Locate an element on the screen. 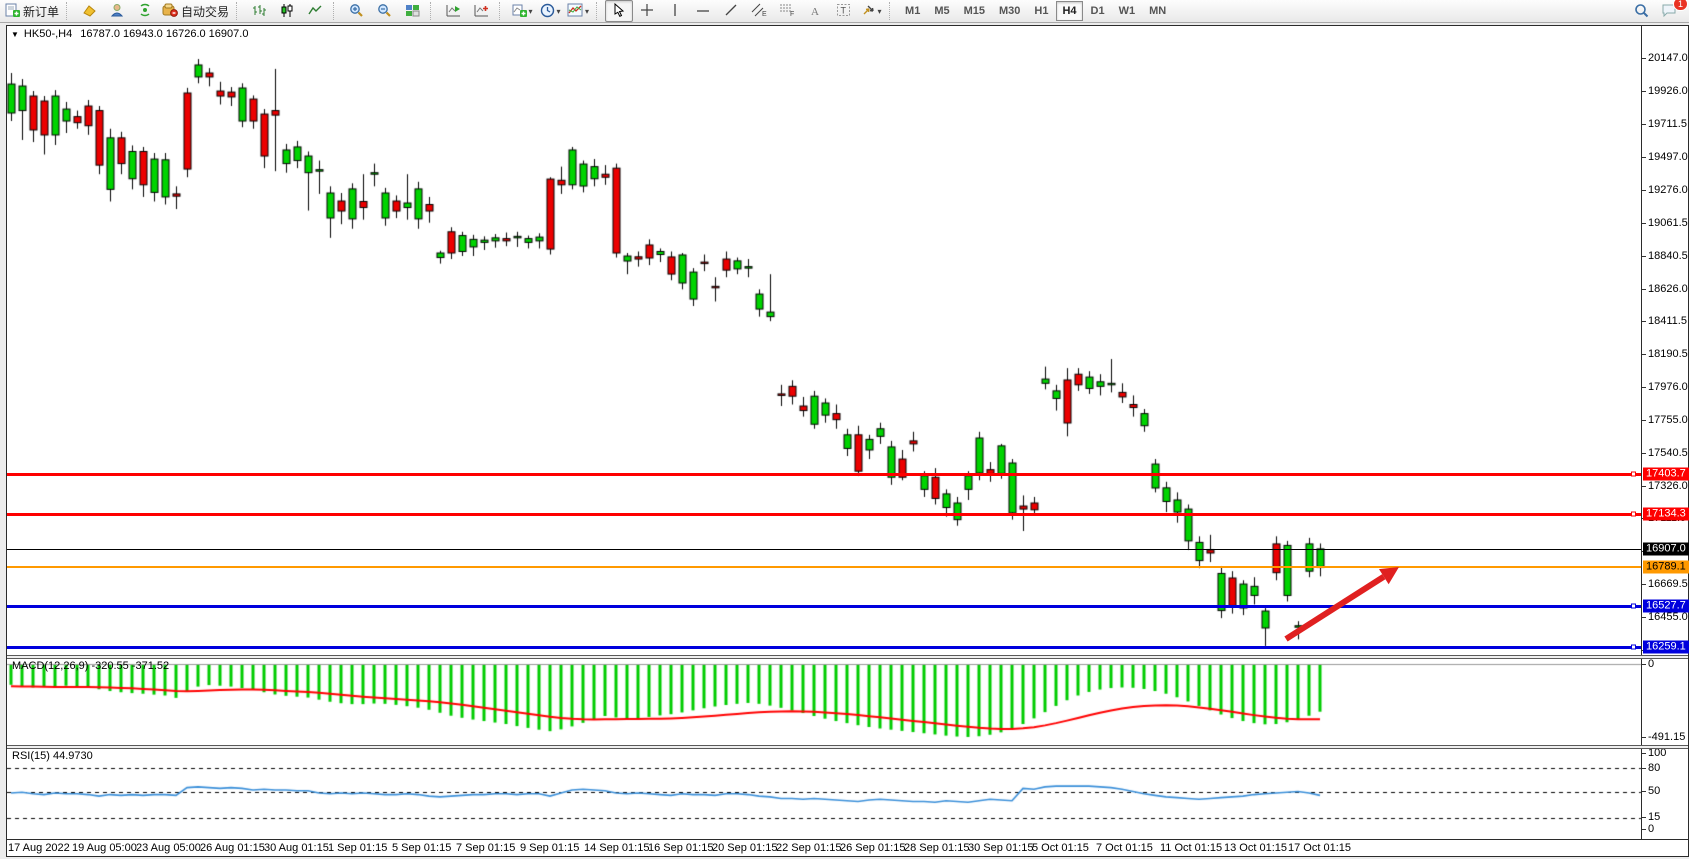 This screenshot has width=1689, height=859. svg-text: F is located at coordinates (792, 14).